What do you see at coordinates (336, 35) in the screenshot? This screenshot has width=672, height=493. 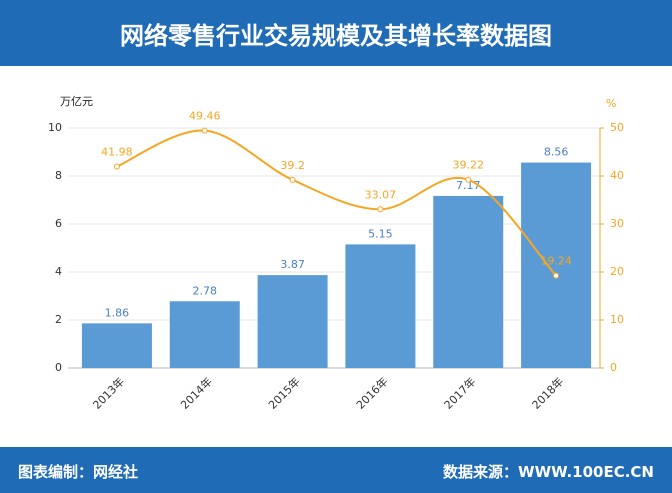 I see `chart-title: 网络零售行业交易规模及其增长率数据图` at bounding box center [336, 35].